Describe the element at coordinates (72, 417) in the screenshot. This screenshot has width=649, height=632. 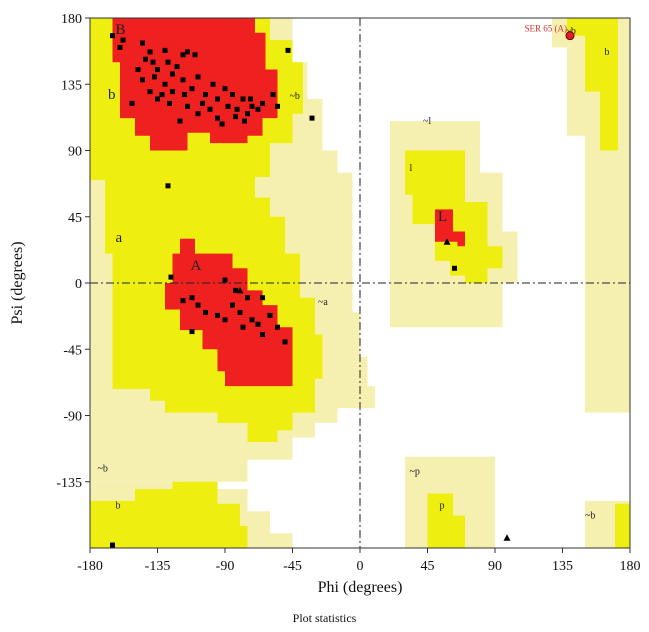
I see `y-tick-label: -90` at that location.